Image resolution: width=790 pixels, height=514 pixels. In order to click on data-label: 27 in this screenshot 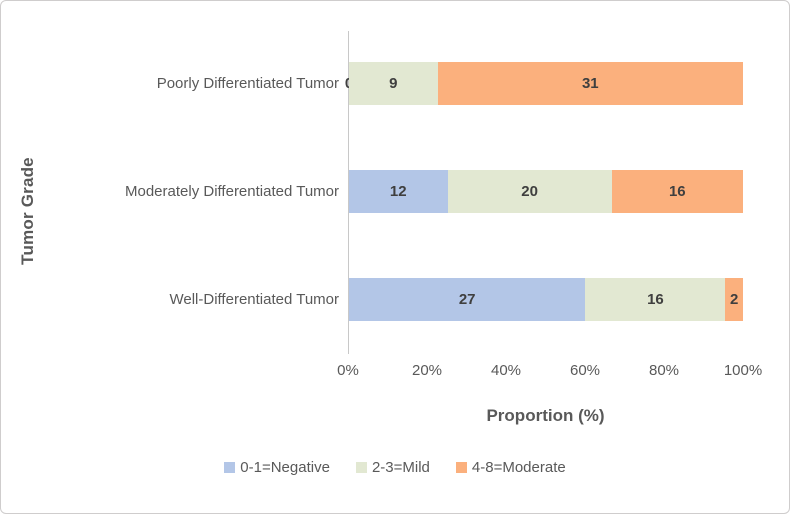, I will do `click(467, 299)`.